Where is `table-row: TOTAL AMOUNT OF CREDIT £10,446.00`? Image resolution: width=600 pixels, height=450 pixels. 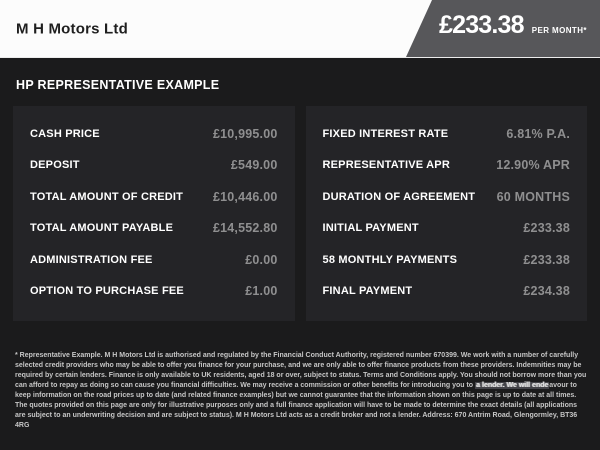 table-row: TOTAL AMOUNT OF CREDIT £10,446.00 is located at coordinates (154, 197).